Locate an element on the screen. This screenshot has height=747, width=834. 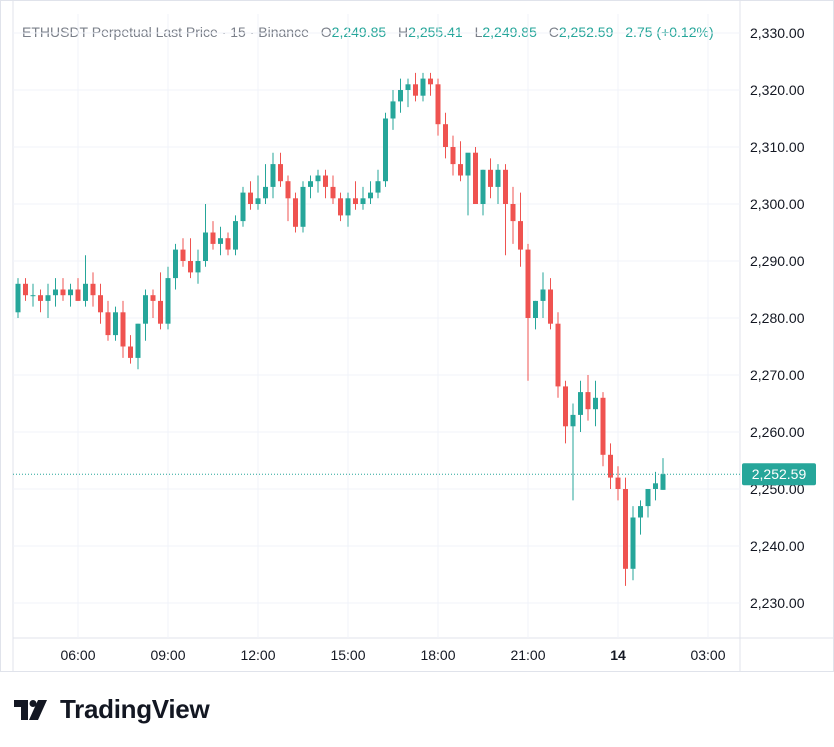
y-tick-label: 2,230.00 is located at coordinates (777, 603).